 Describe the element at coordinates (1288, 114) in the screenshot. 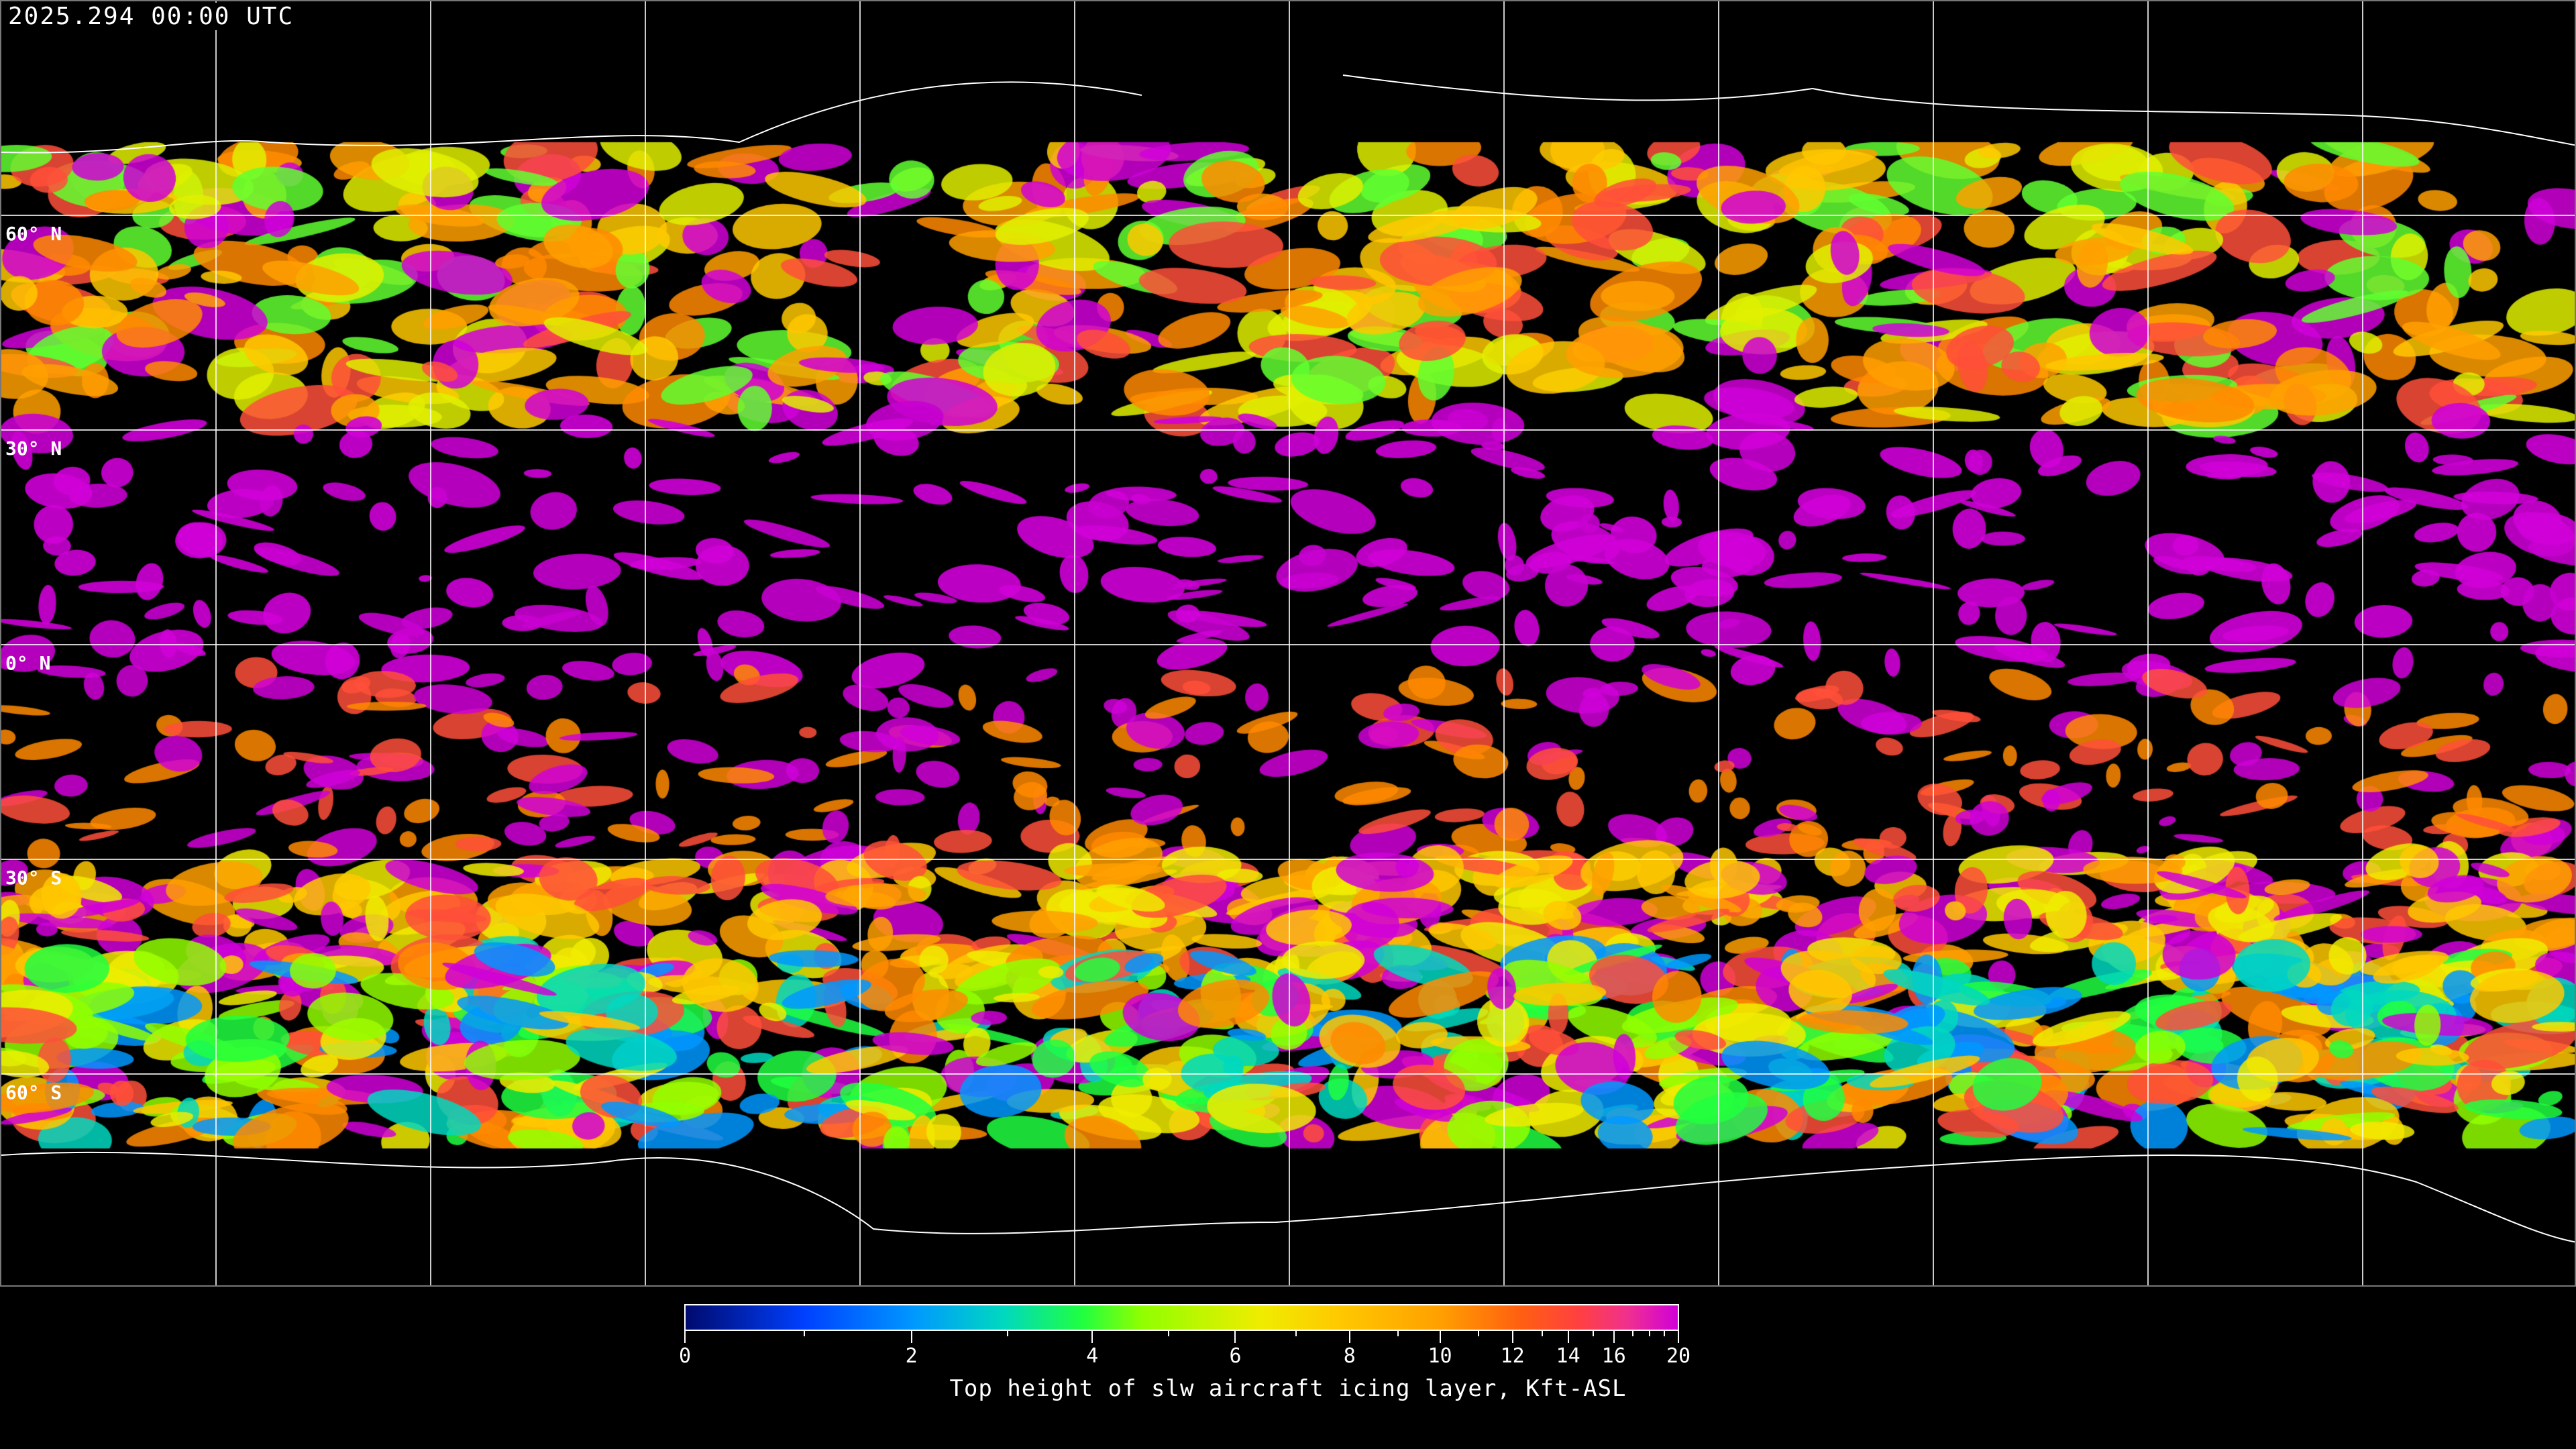

I see `coastline-arctic` at that location.